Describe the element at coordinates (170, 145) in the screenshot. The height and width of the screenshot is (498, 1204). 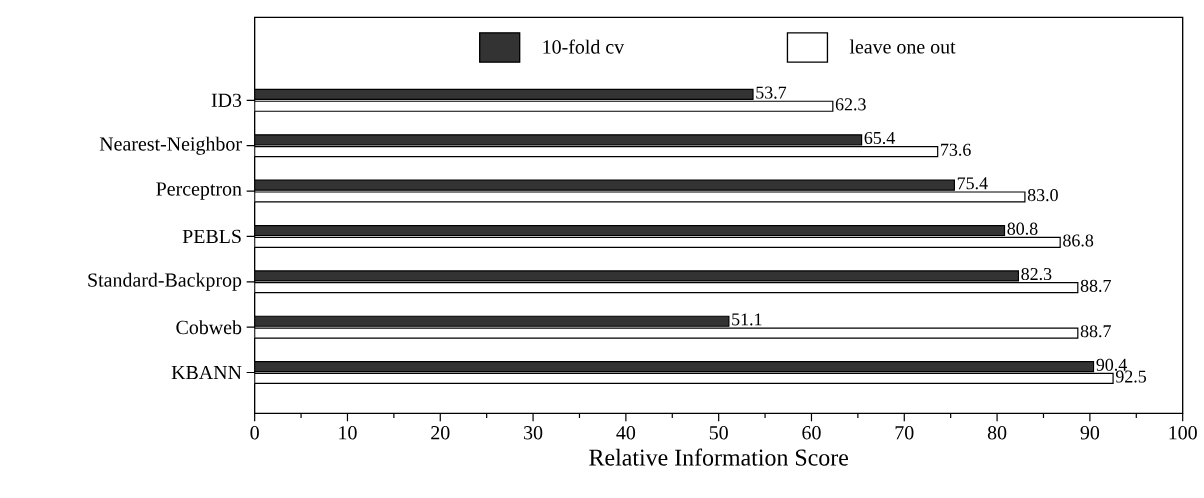
I see `y-tick-label: Nearest-Neighbor` at that location.